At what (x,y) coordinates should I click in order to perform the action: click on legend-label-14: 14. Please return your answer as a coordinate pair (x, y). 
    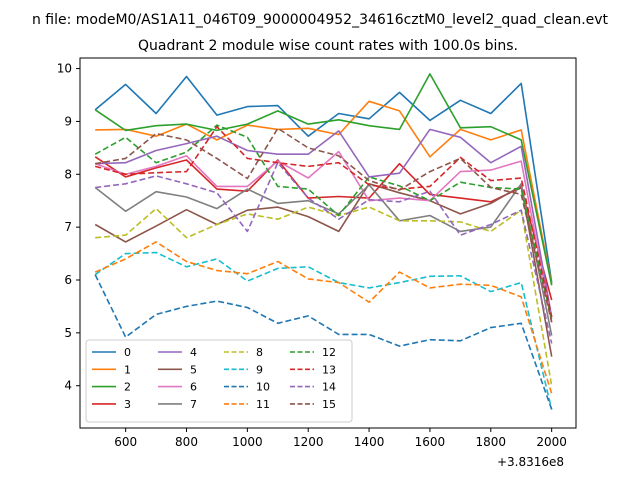
    Looking at the image, I should click on (329, 387).